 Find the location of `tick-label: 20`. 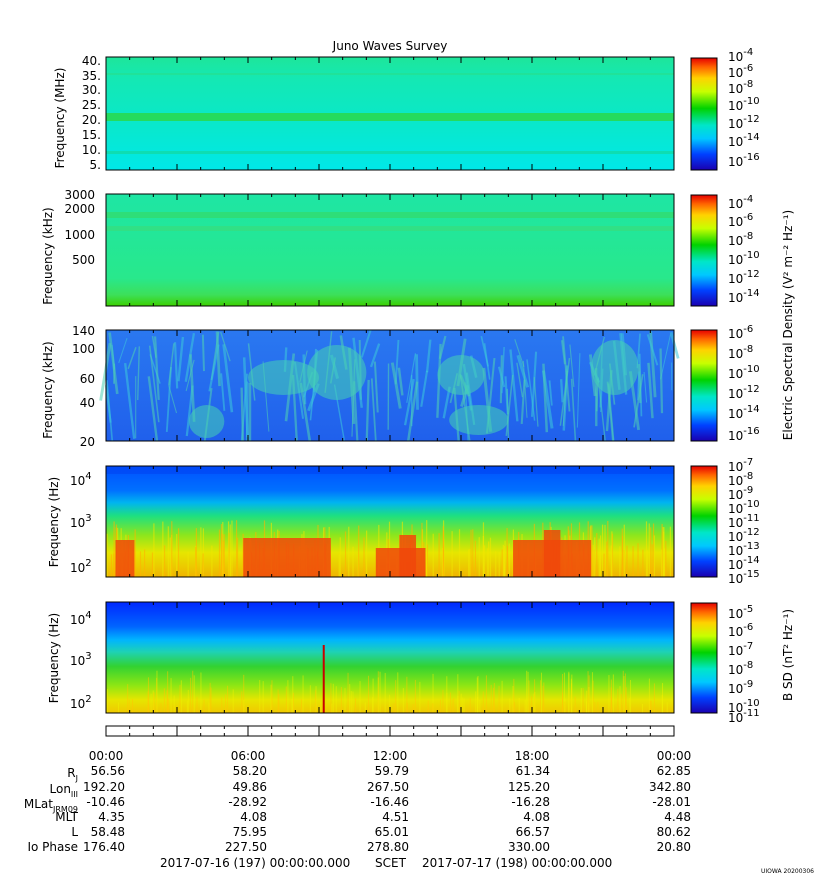

tick-label: 20 is located at coordinates (87, 442).